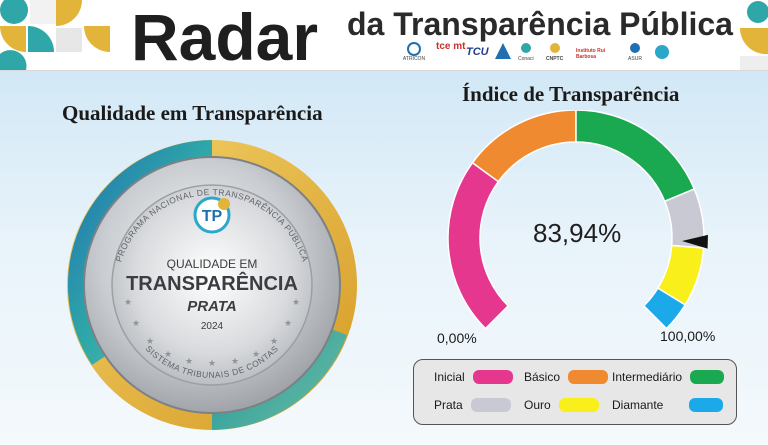 The image size is (768, 445). I want to click on app-title-text: Radar, so click(225, 37).